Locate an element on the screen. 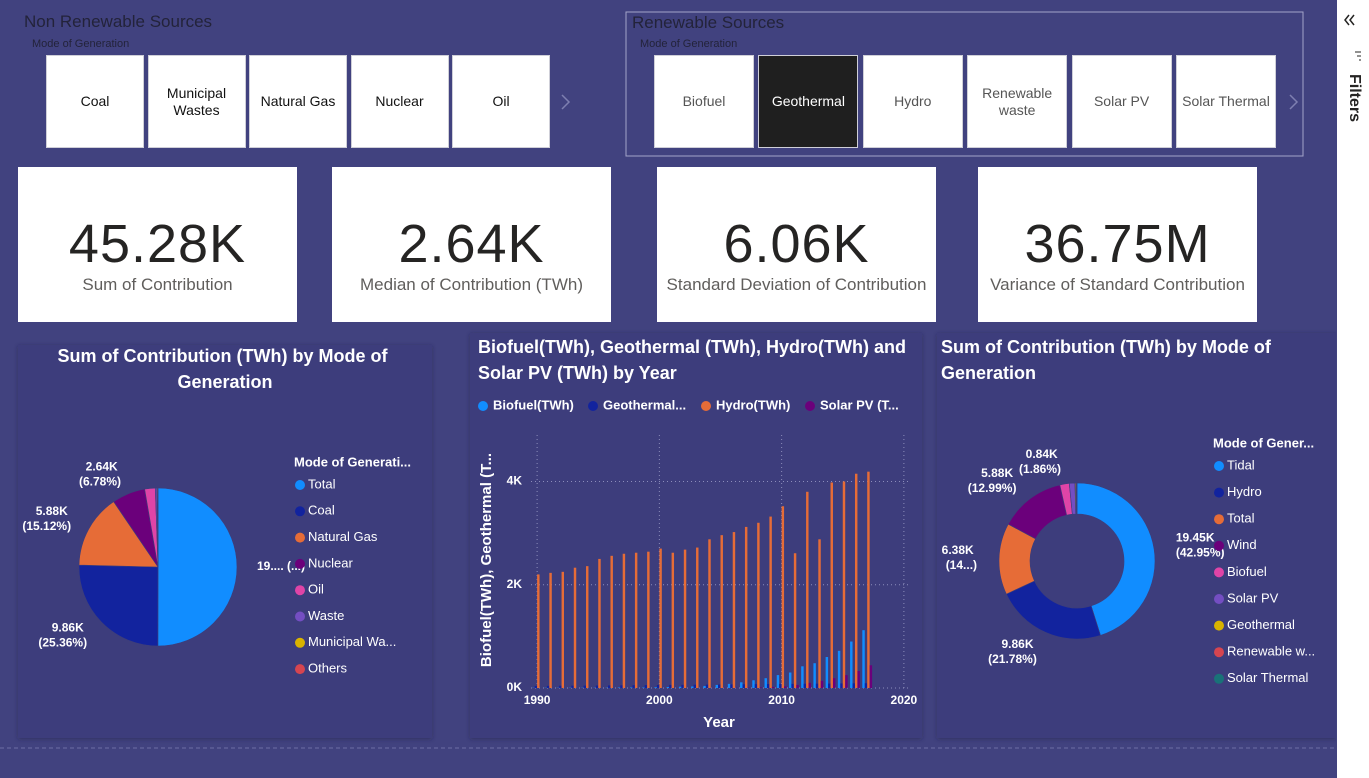 The width and height of the screenshot is (1369, 778). collapse-icon is located at coordinates (1349, 20).